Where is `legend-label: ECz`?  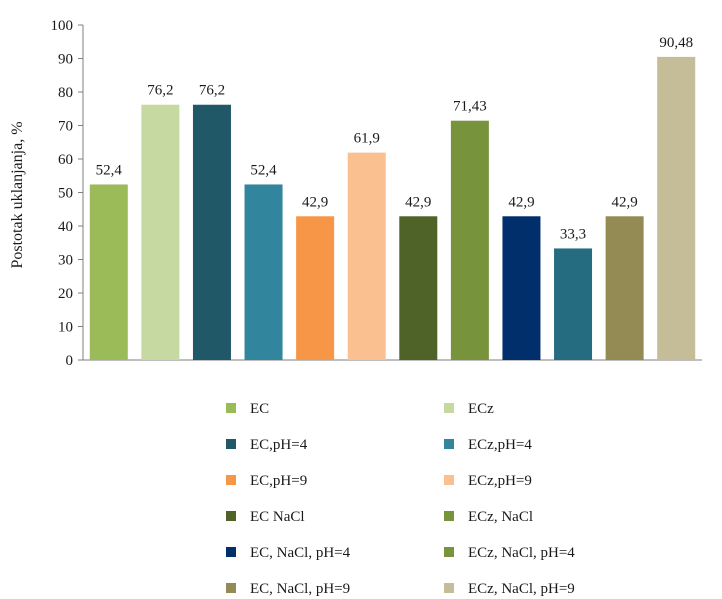 legend-label: ECz is located at coordinates (481, 409).